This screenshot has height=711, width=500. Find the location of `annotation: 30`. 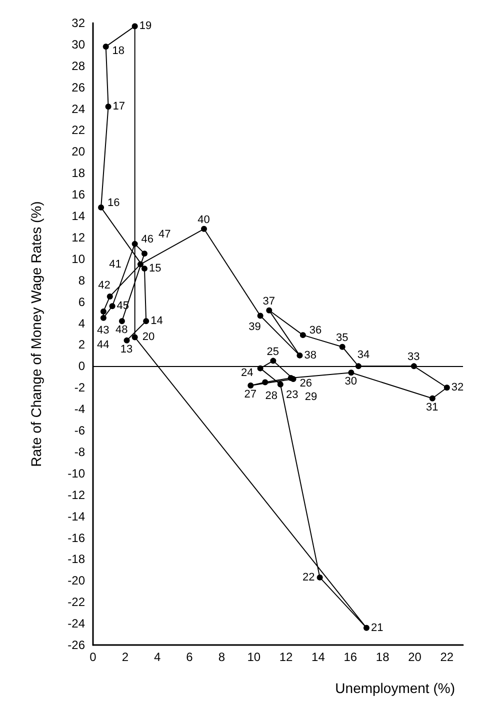

annotation: 30 is located at coordinates (351, 382).